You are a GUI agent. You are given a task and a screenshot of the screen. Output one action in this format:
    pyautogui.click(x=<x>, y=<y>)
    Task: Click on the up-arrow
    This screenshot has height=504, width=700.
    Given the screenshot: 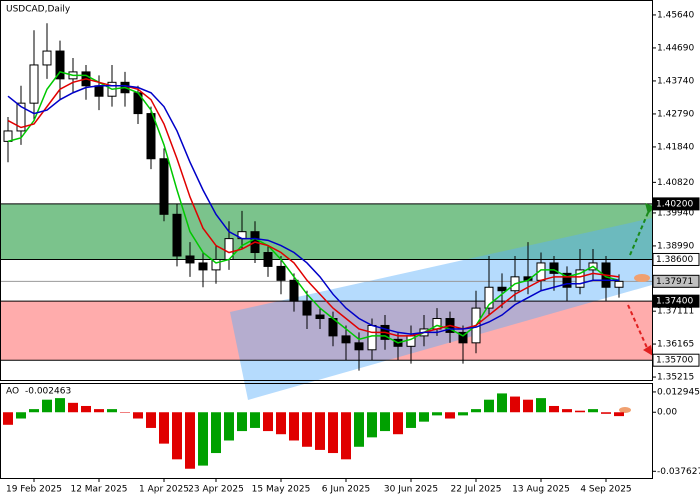 What is the action you would take?
    pyautogui.click(x=640, y=231)
    